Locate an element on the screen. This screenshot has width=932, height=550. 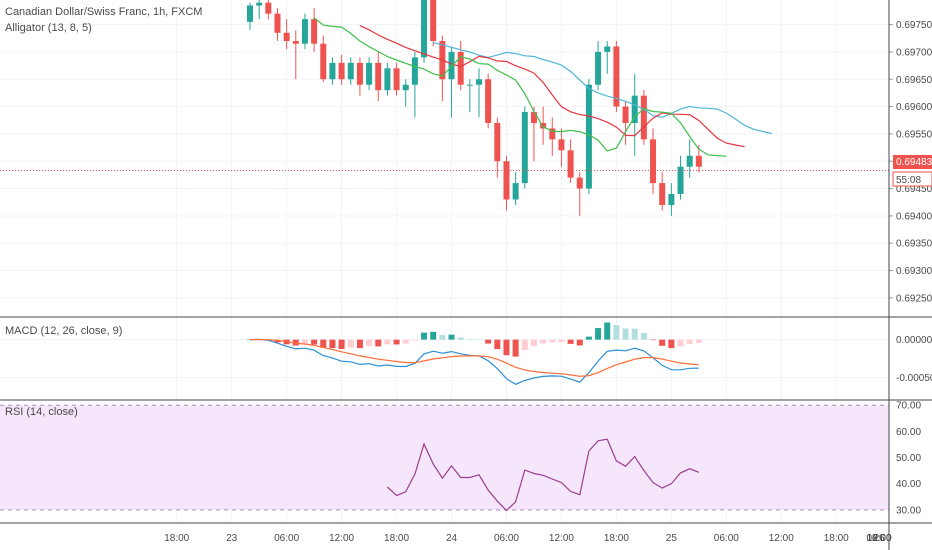
price-tick-label: 0.69450 is located at coordinates (914, 189).